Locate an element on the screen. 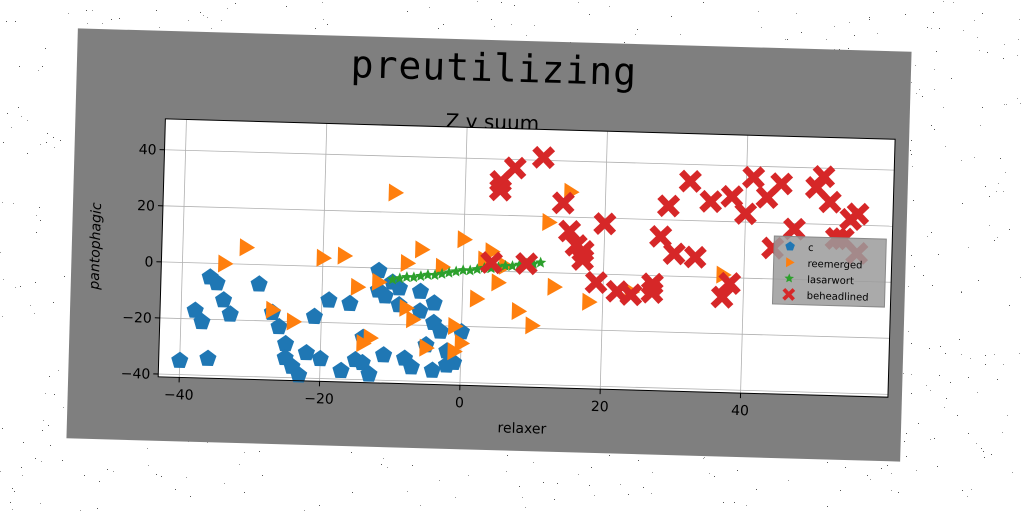 The image size is (1024, 512). y-gridline is located at coordinates (523, 384).